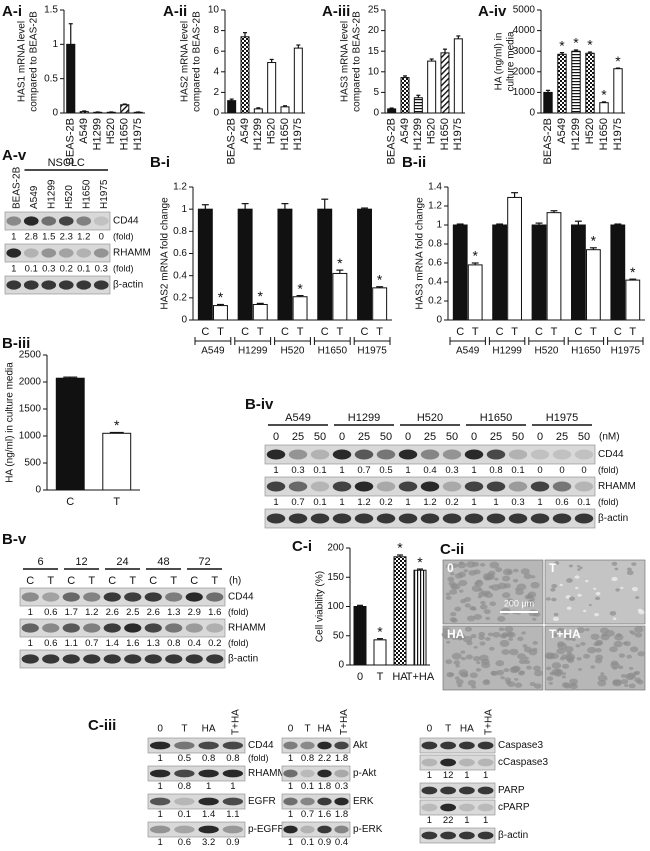  I want to click on y-tick-label: 1500, so click(30, 409).